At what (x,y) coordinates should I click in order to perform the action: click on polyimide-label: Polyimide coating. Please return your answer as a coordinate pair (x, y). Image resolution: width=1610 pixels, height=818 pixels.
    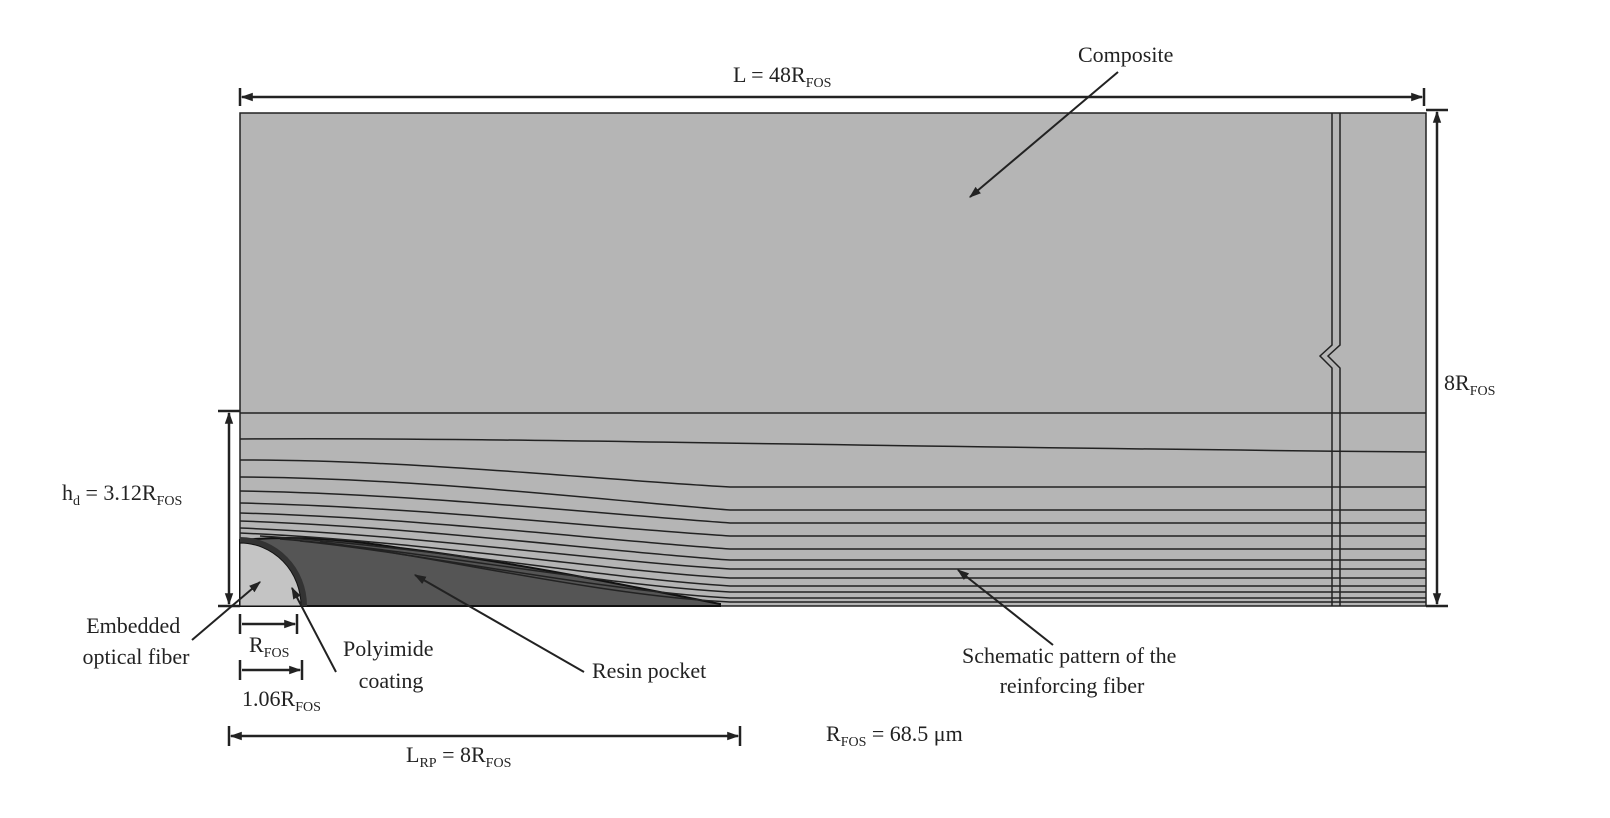
    Looking at the image, I should click on (391, 664).